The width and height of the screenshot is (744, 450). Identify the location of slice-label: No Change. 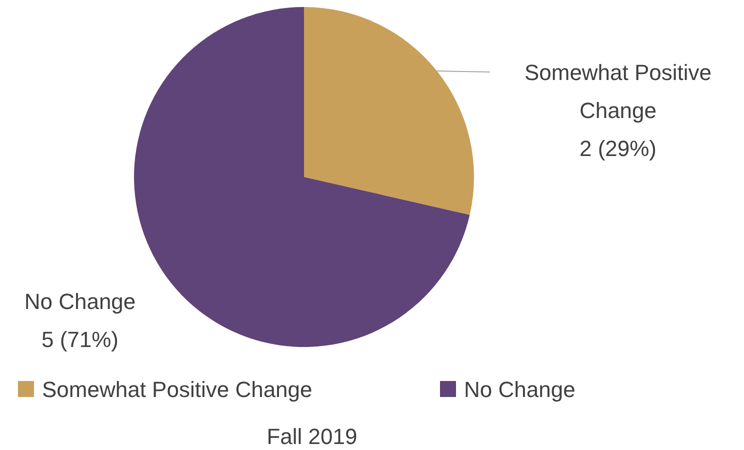
(80, 301).